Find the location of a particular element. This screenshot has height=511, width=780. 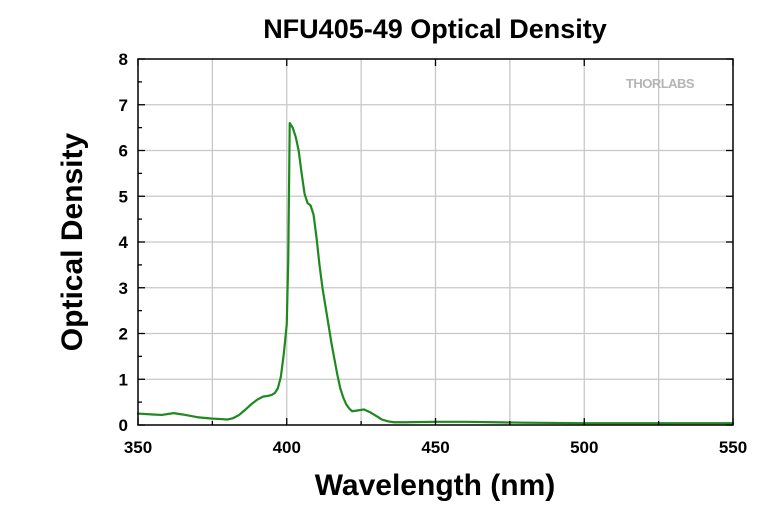

x-tick-label: 500 is located at coordinates (584, 447).